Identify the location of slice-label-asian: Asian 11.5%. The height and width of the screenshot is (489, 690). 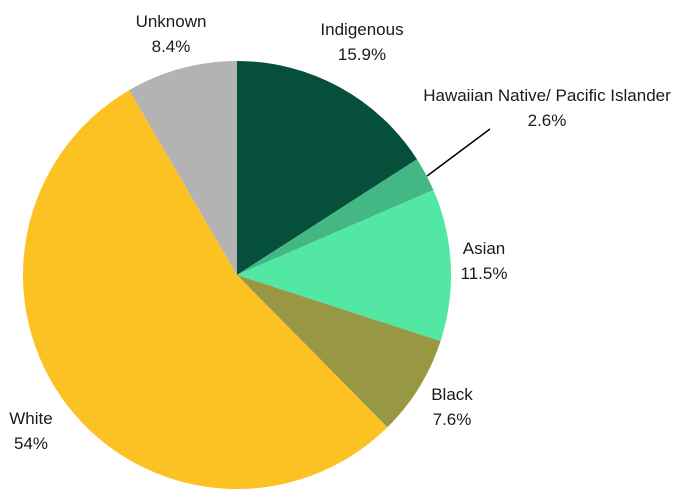
(484, 261).